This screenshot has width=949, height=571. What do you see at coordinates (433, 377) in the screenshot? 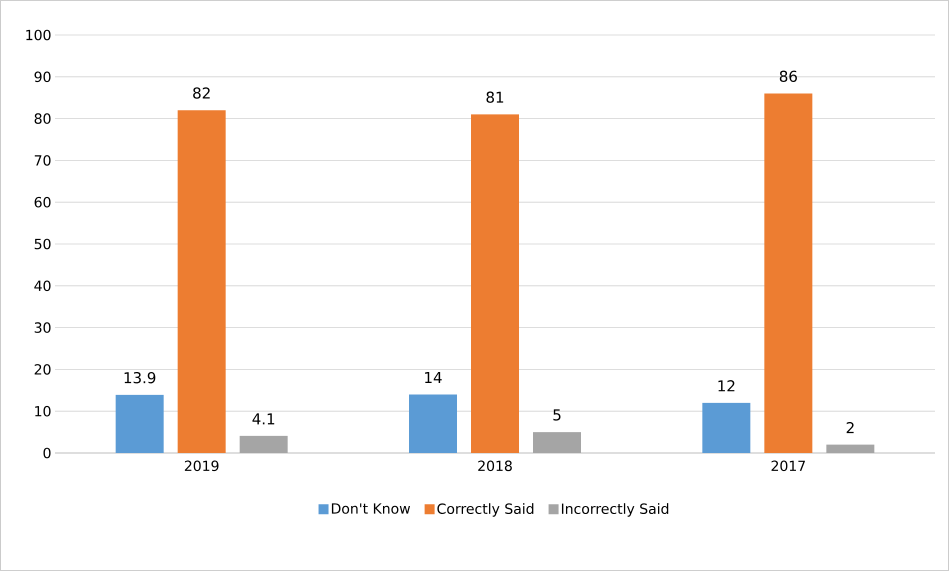
I see `data-label: 14` at bounding box center [433, 377].